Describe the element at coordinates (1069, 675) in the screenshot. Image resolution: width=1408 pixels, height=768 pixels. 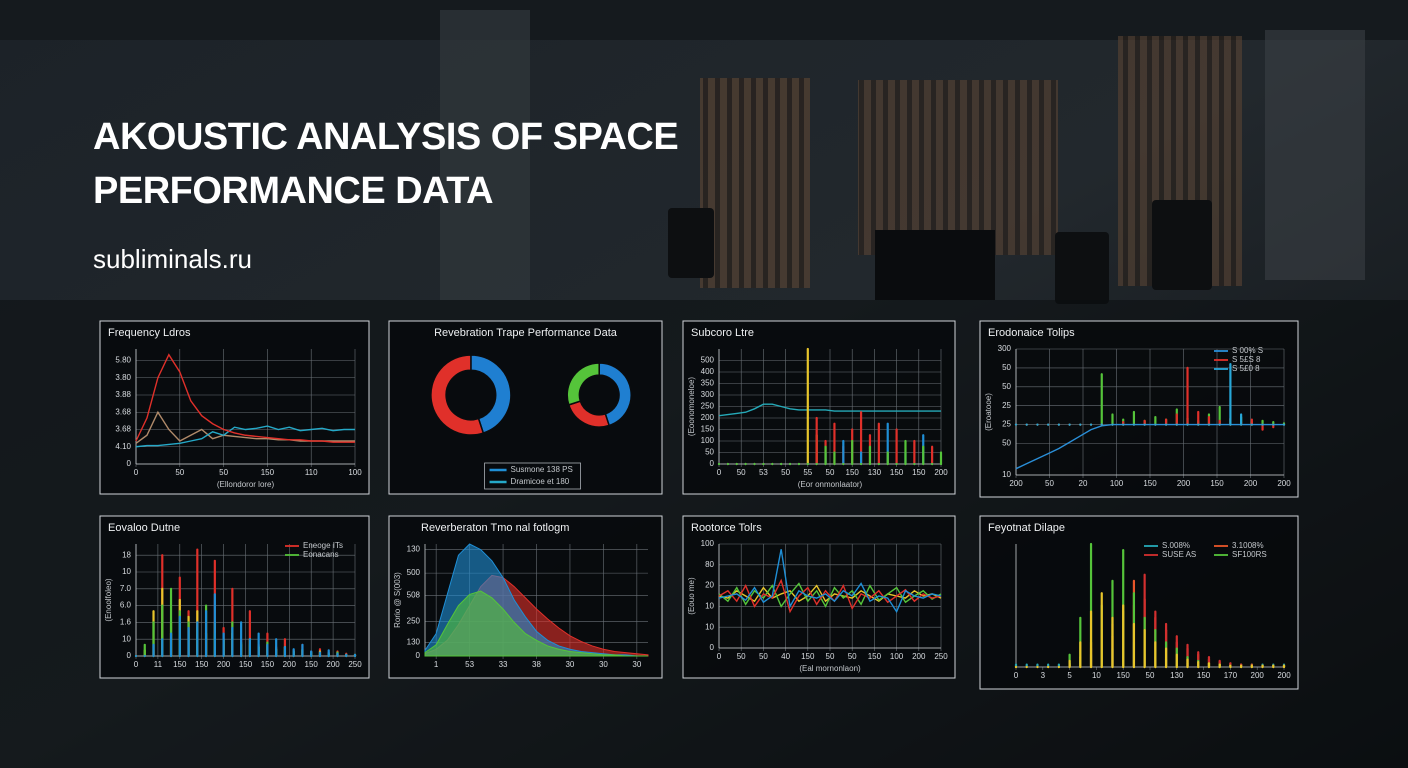
I see `x-tick-label: 5` at that location.